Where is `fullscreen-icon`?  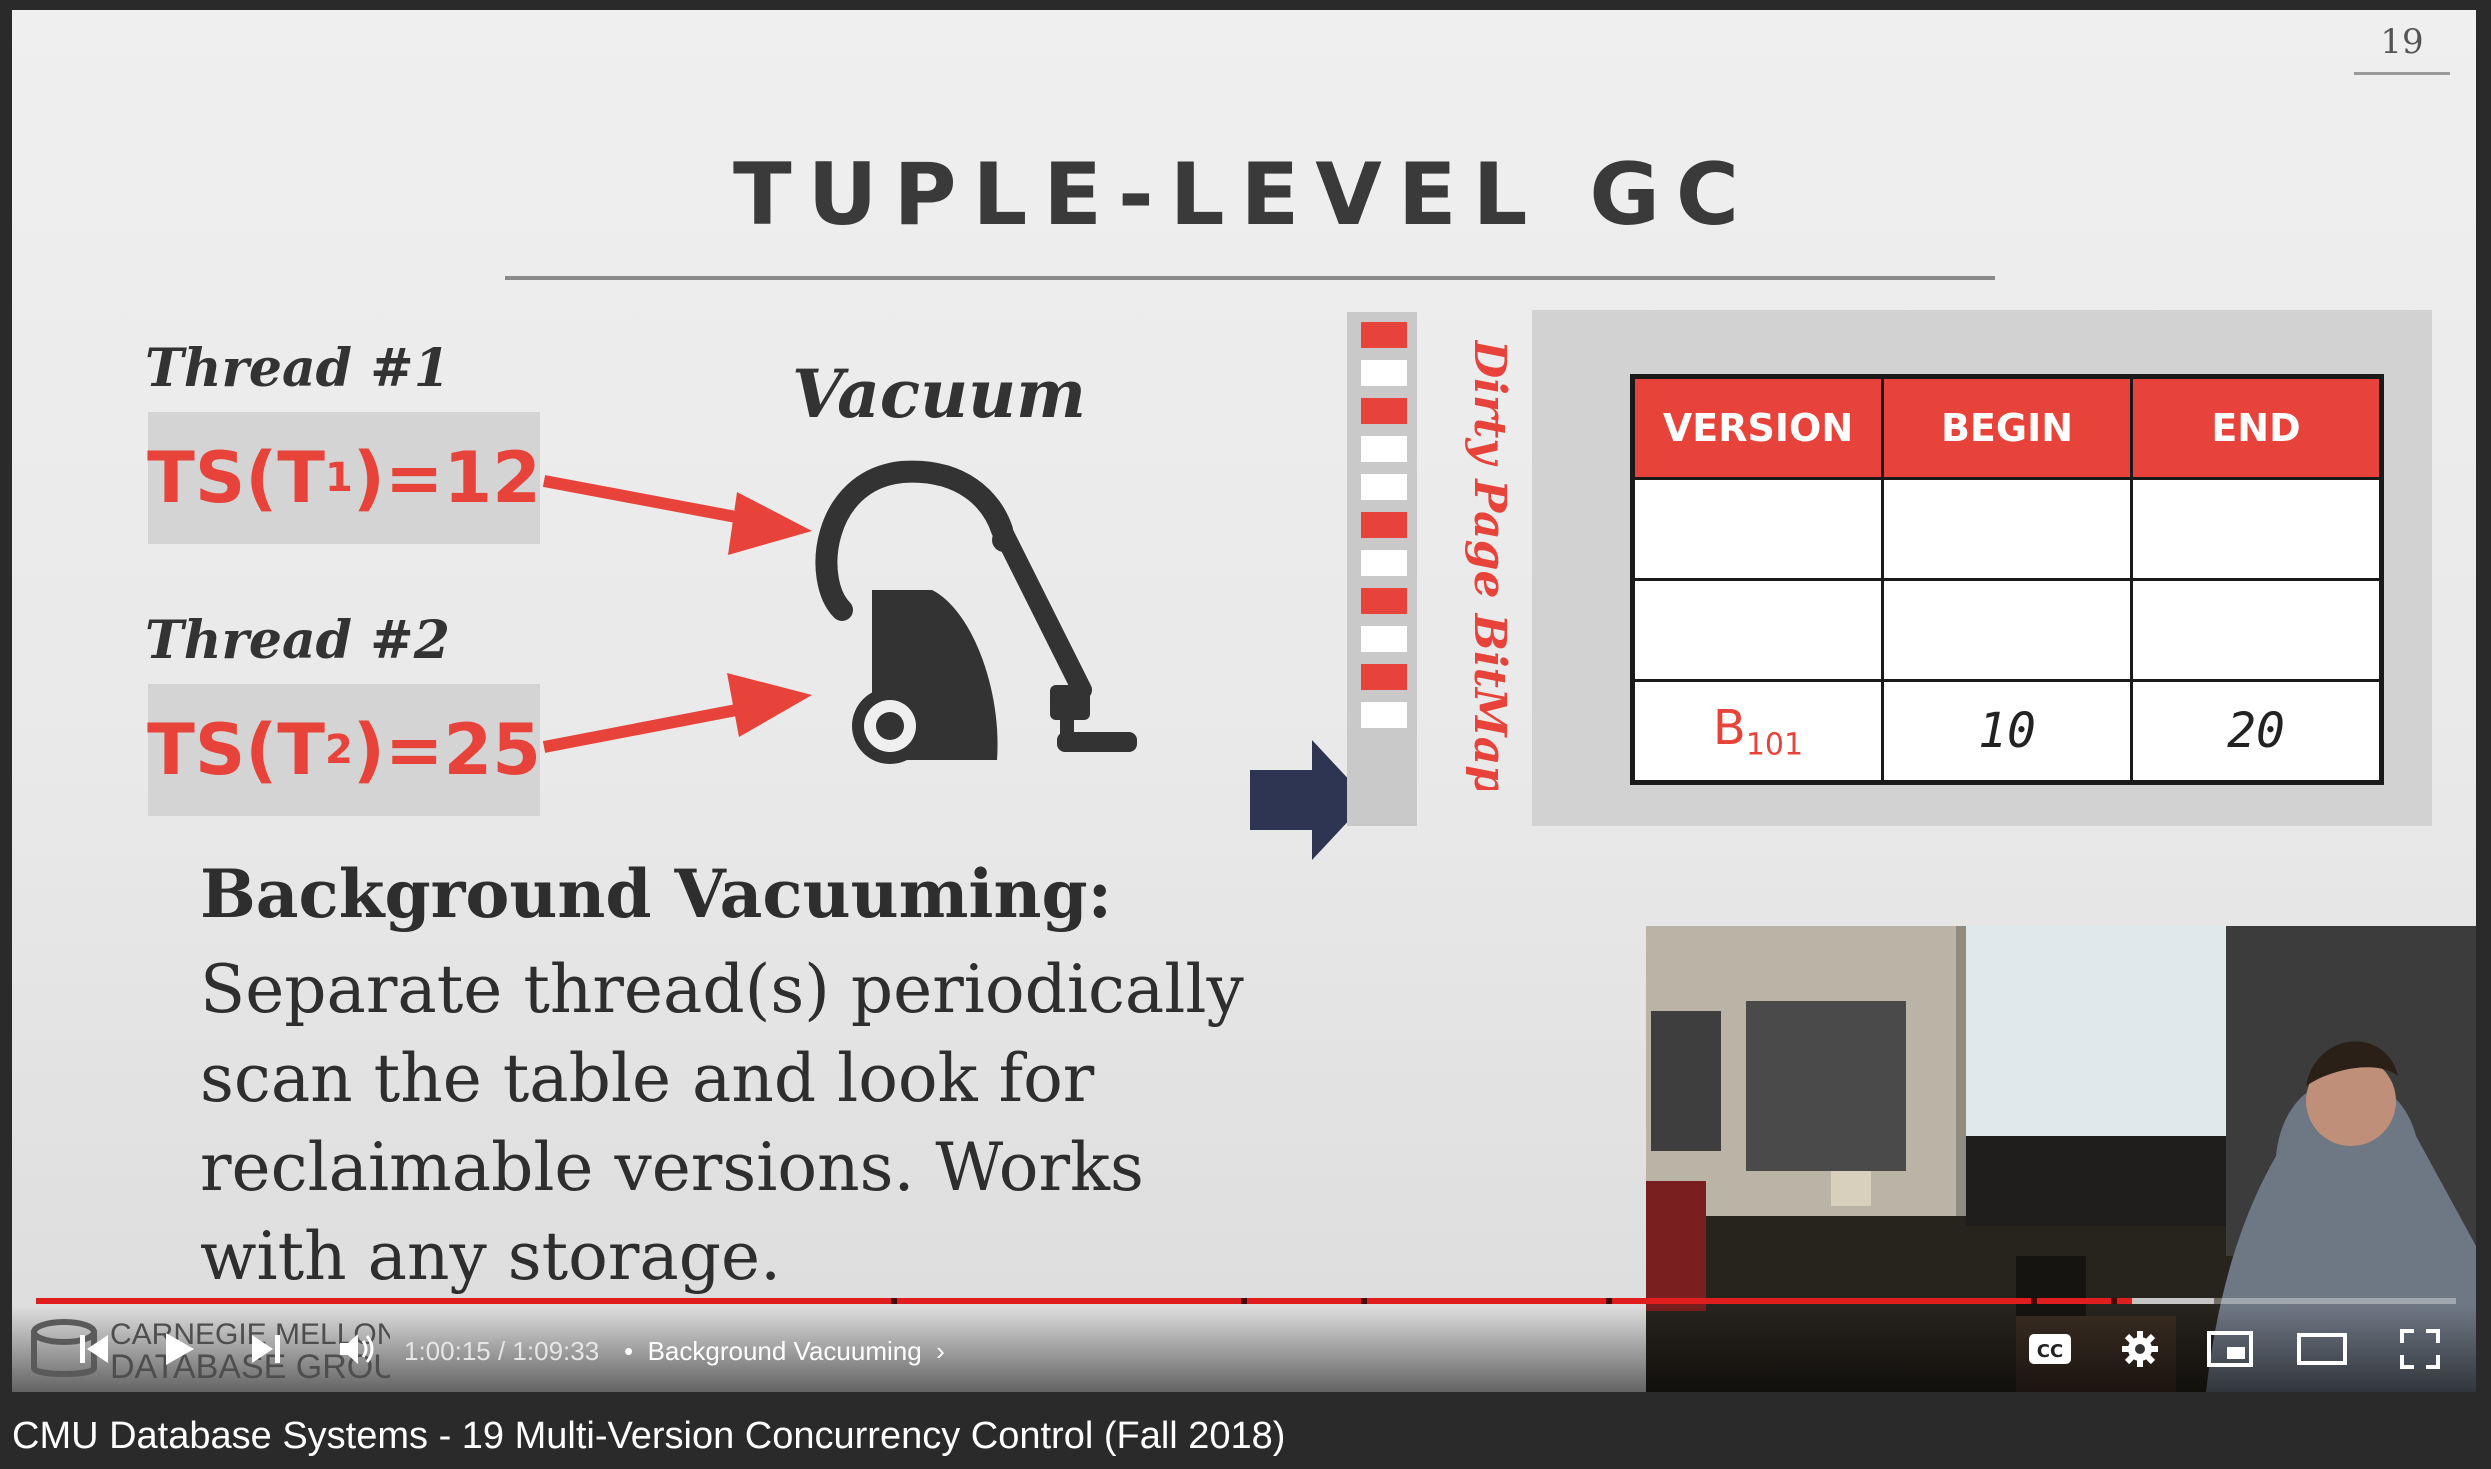
fullscreen-icon is located at coordinates (2420, 1349).